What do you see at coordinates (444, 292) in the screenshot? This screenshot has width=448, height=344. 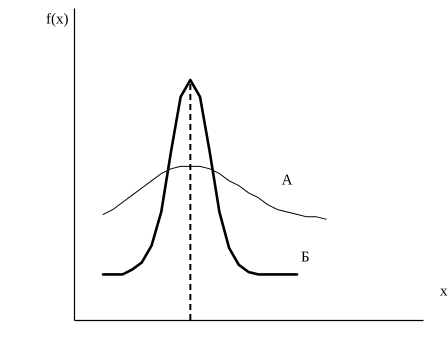 I see `x-axis-title: x` at bounding box center [444, 292].